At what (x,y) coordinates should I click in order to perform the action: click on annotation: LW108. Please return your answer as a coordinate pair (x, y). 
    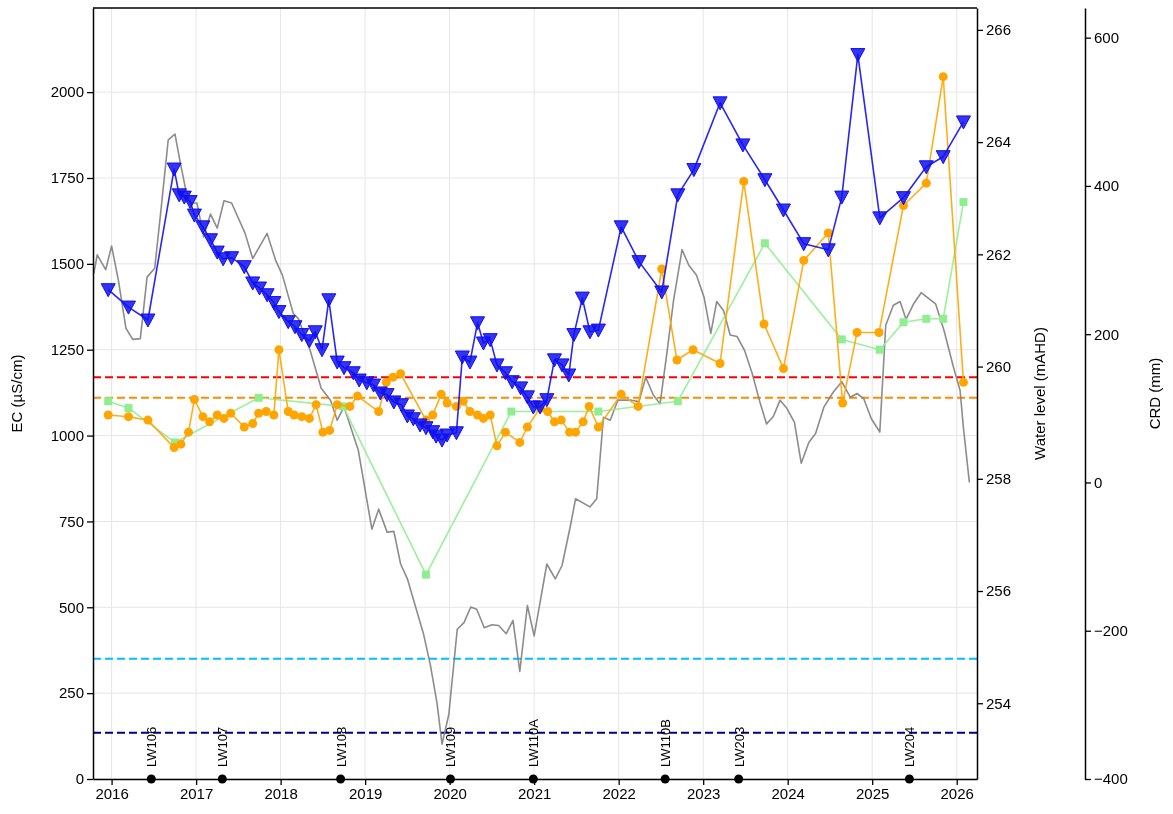
    Looking at the image, I should click on (341, 746).